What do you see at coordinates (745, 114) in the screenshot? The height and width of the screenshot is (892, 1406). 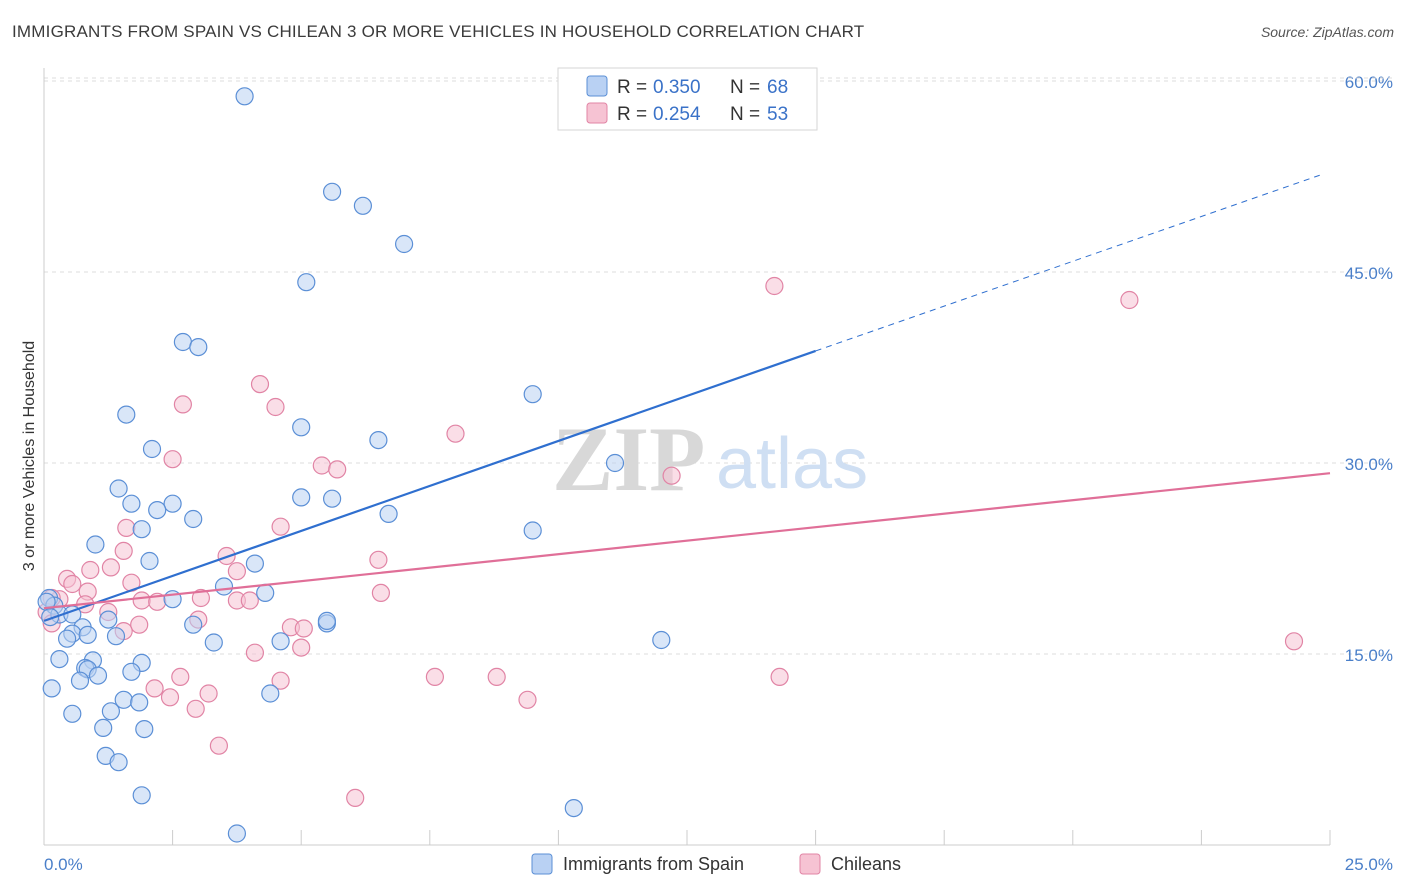 I see `legend-n-label-chileans: N =` at bounding box center [745, 114].